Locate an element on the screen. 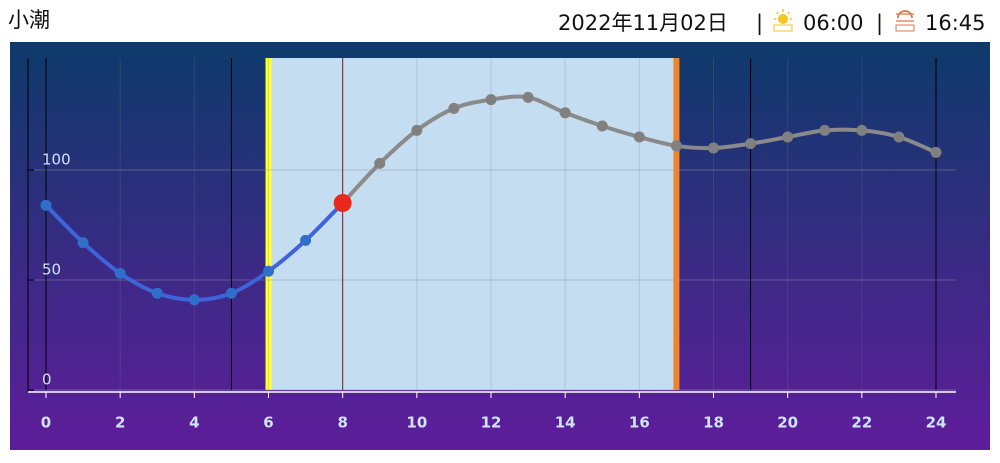  x-tick-label: 16 is located at coordinates (639, 423).